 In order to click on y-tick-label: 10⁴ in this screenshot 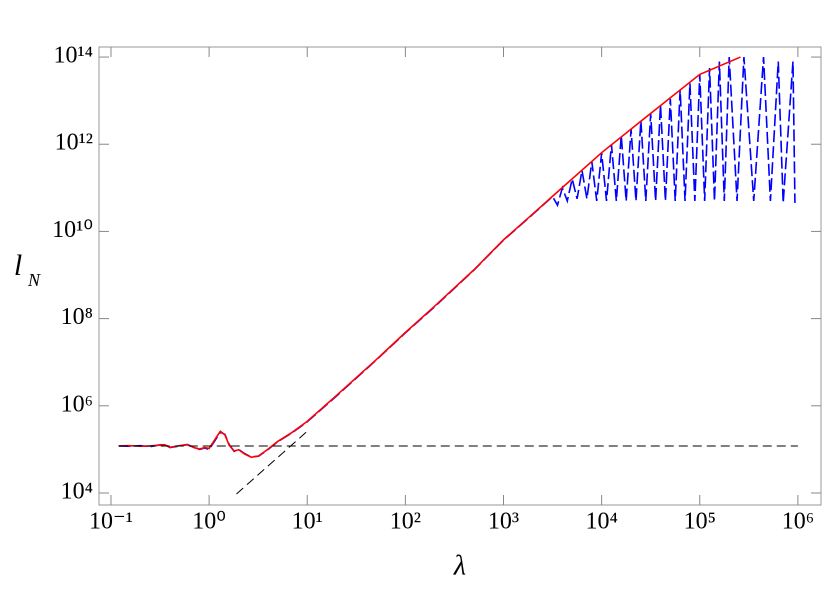, I will do `click(77, 491)`.